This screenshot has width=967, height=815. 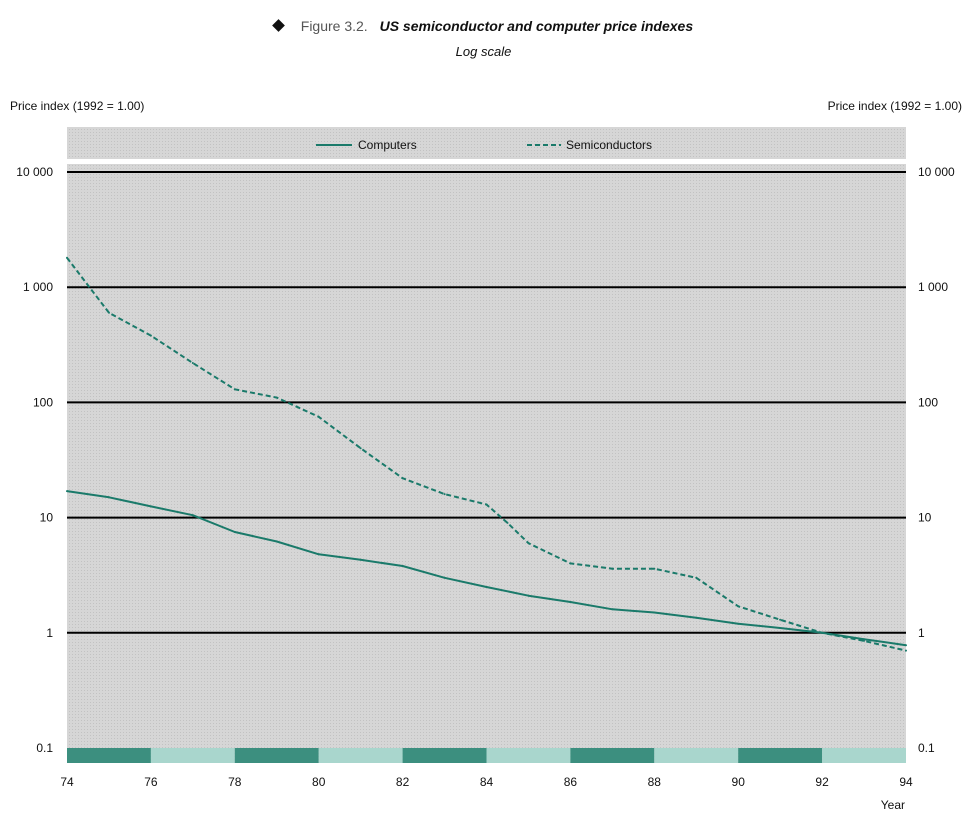 I want to click on x-tick-label: 84, so click(x=487, y=782).